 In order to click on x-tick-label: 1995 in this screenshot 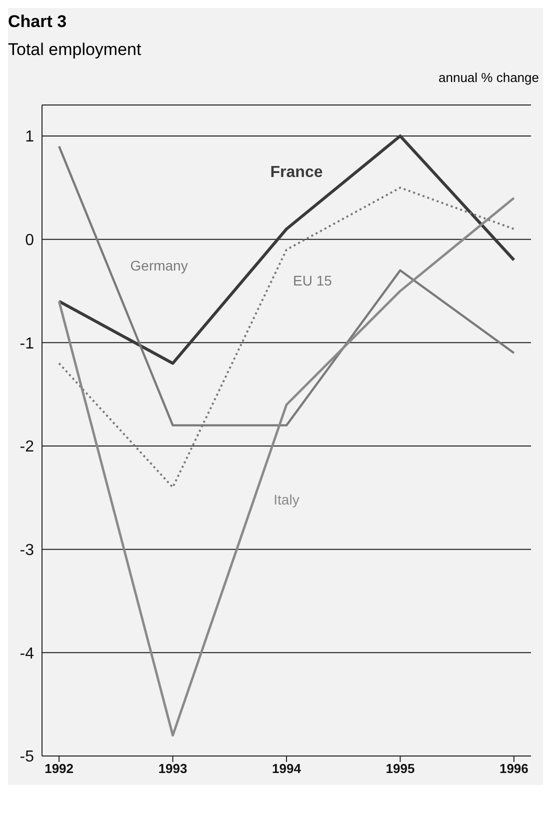, I will do `click(400, 768)`.